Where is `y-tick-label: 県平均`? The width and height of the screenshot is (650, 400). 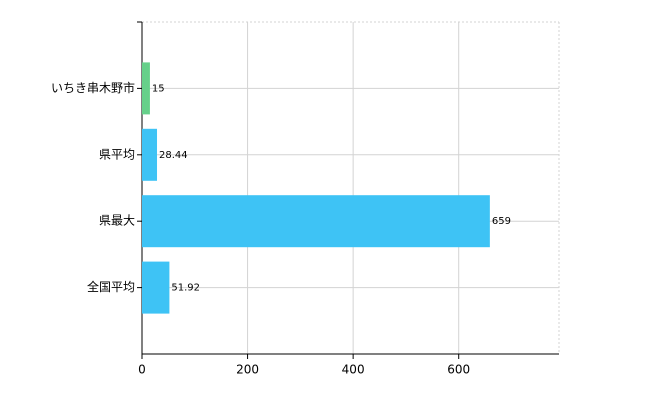 y-tick-label: 県平均 is located at coordinates (117, 154).